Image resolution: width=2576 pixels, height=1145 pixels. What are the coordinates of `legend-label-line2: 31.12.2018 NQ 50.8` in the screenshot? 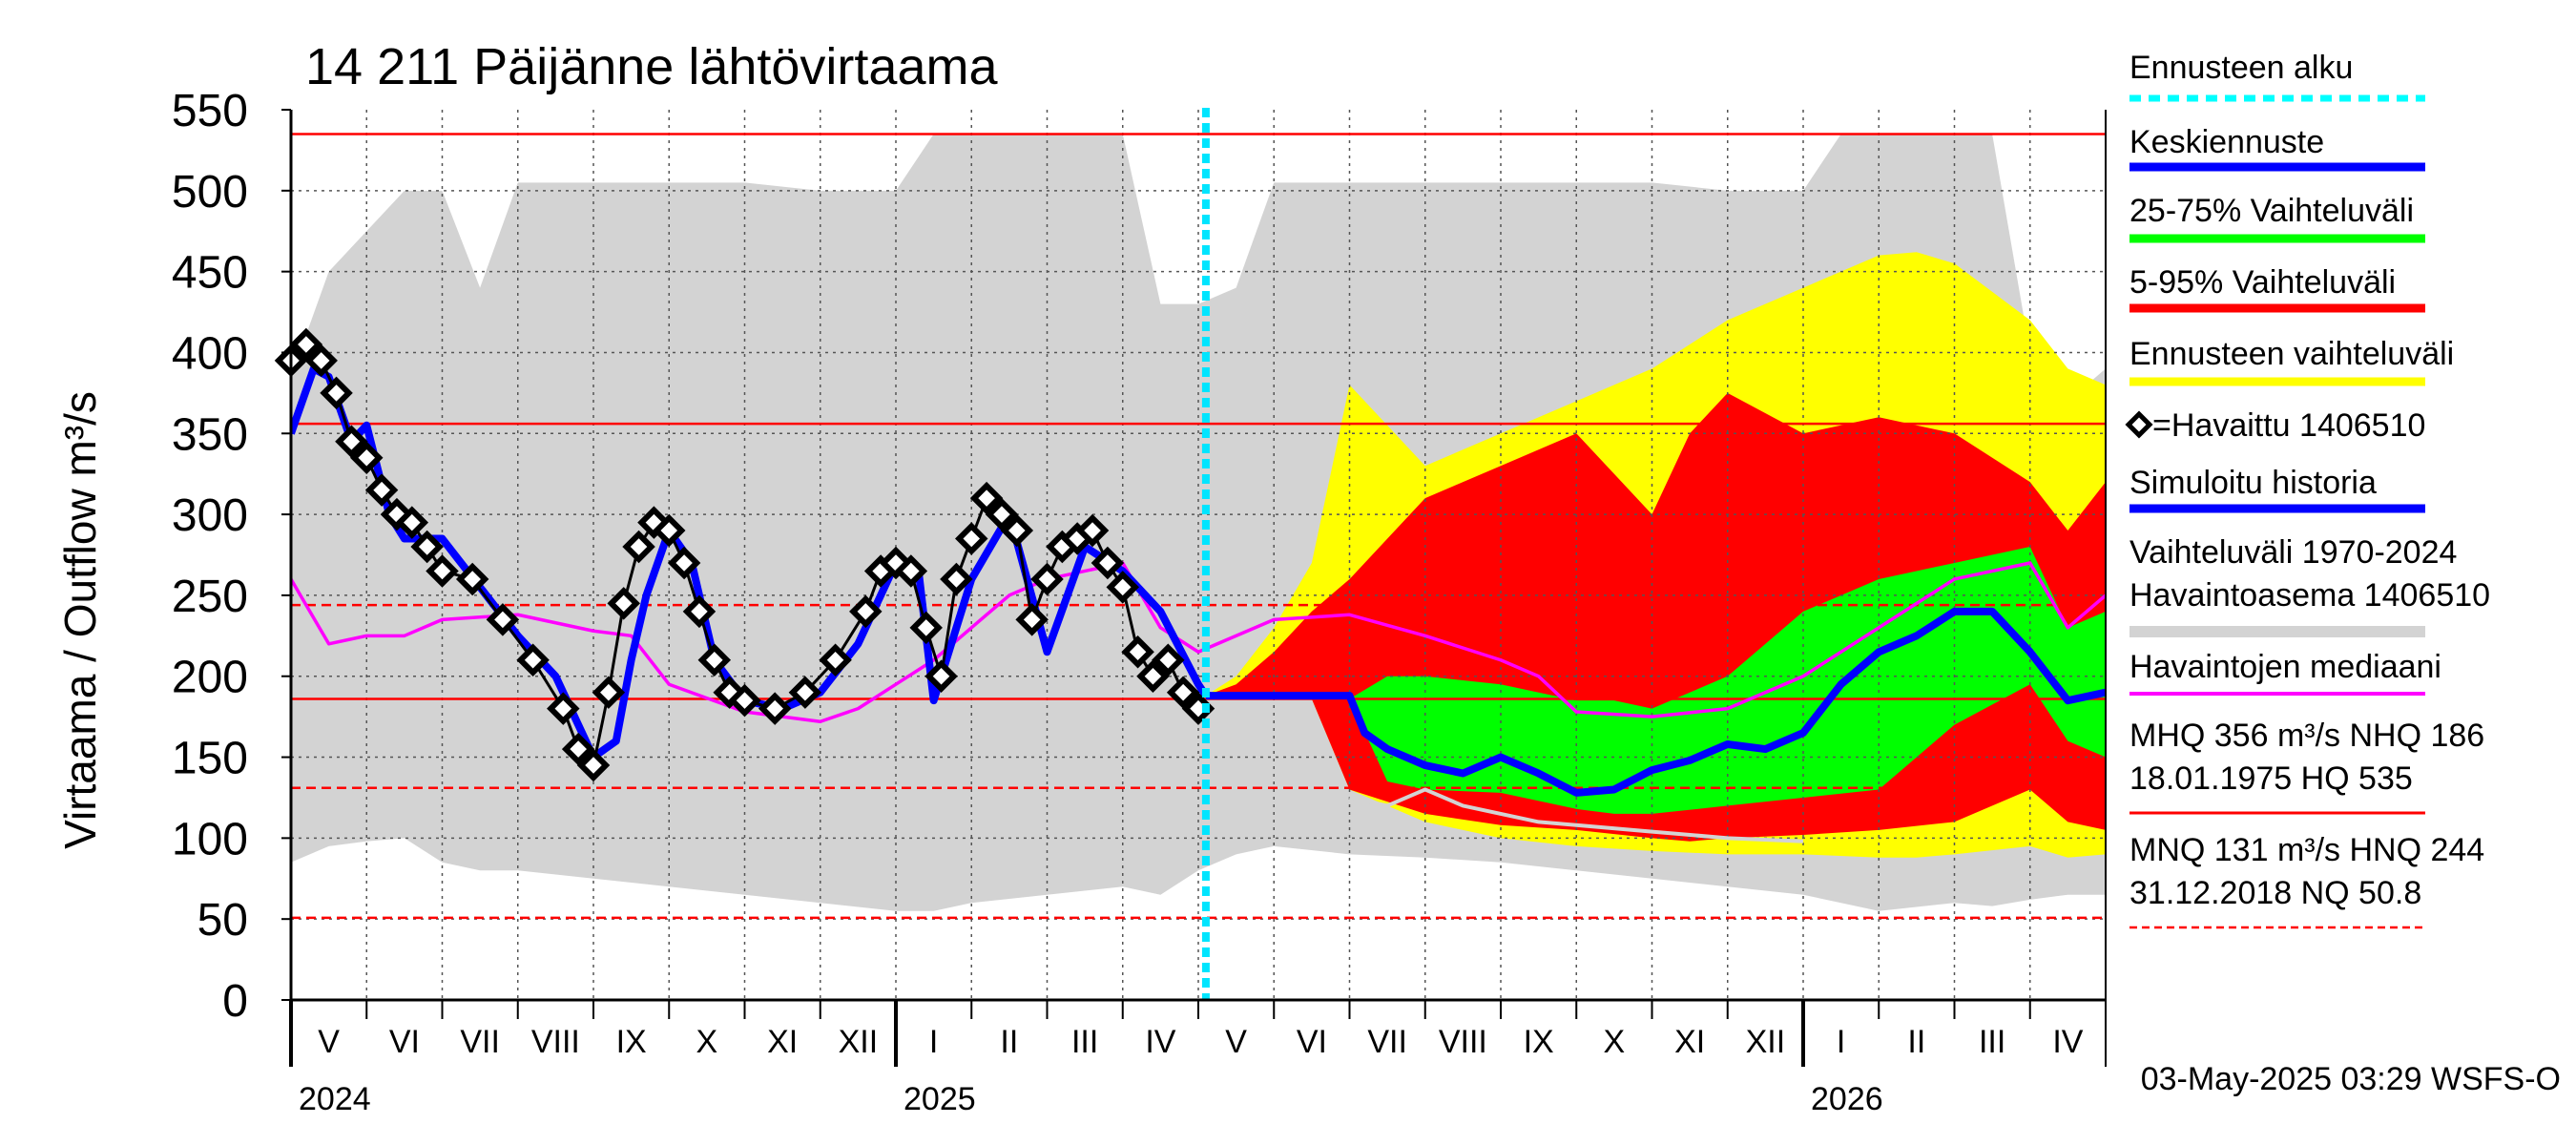 It's located at (2275, 893).